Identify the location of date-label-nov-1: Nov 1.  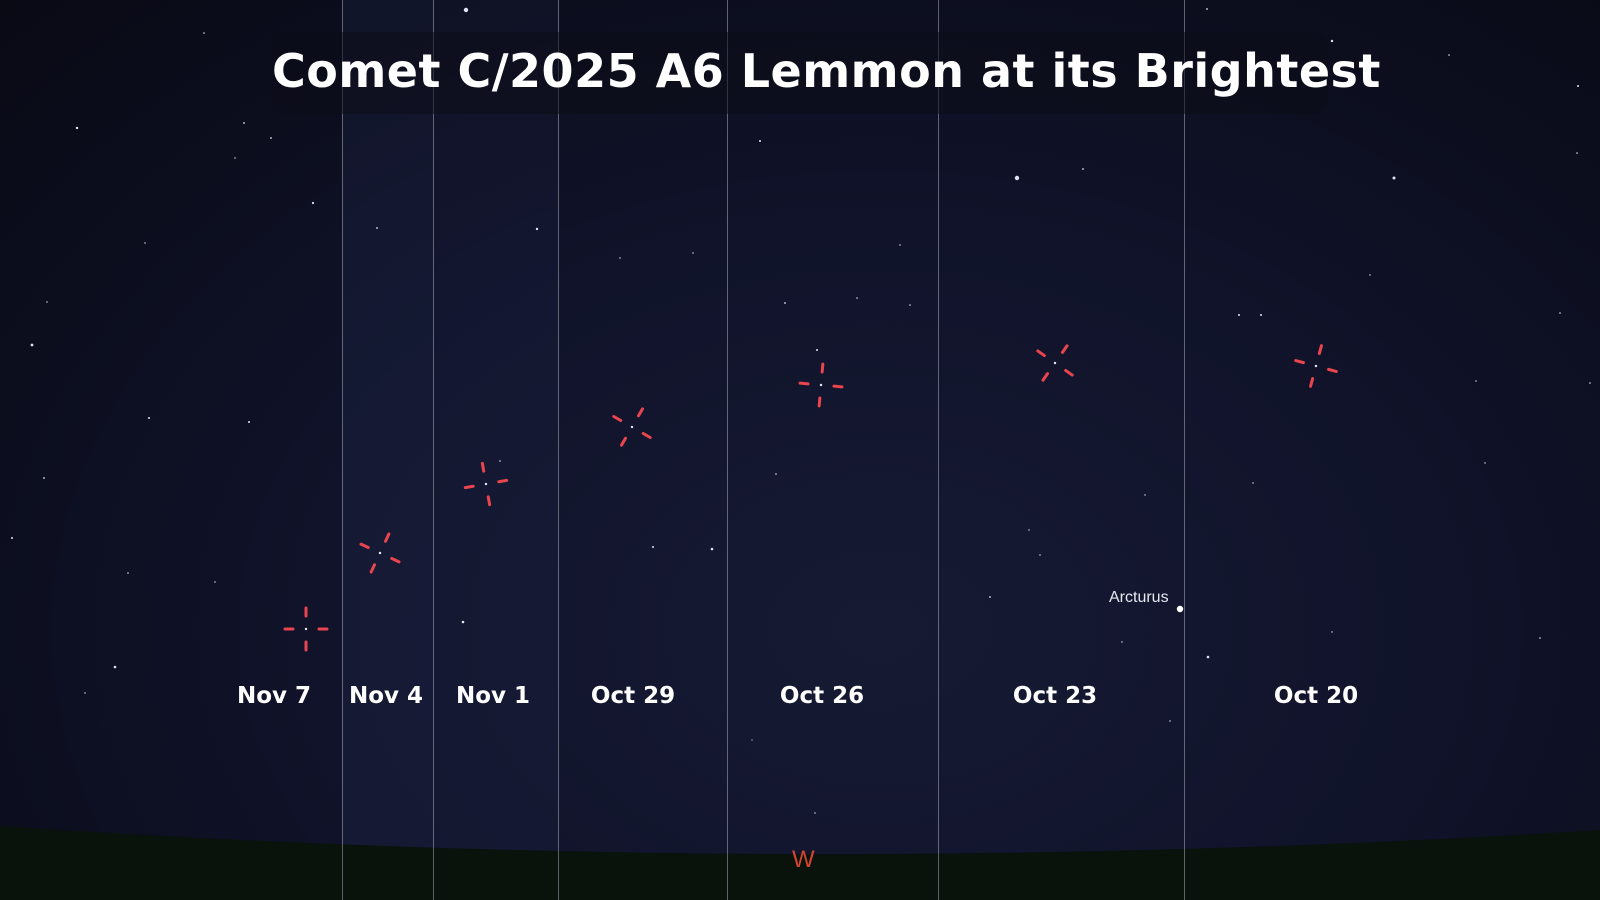
(493, 696).